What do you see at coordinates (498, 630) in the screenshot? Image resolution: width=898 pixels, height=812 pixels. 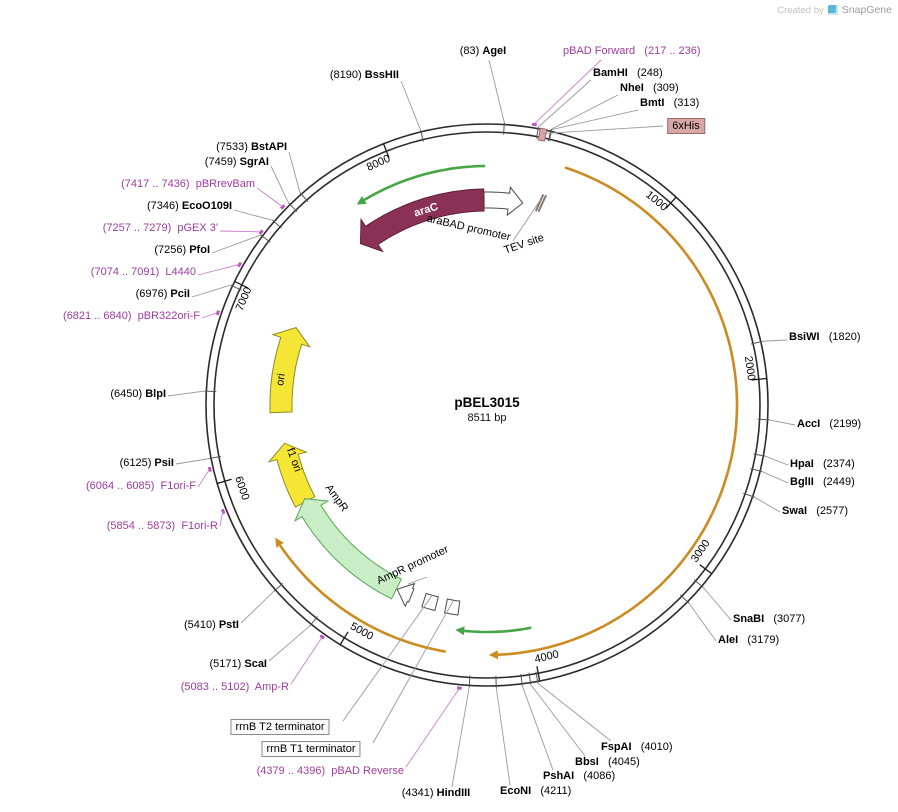 I see `feature-green-arc-bottom` at bounding box center [498, 630].